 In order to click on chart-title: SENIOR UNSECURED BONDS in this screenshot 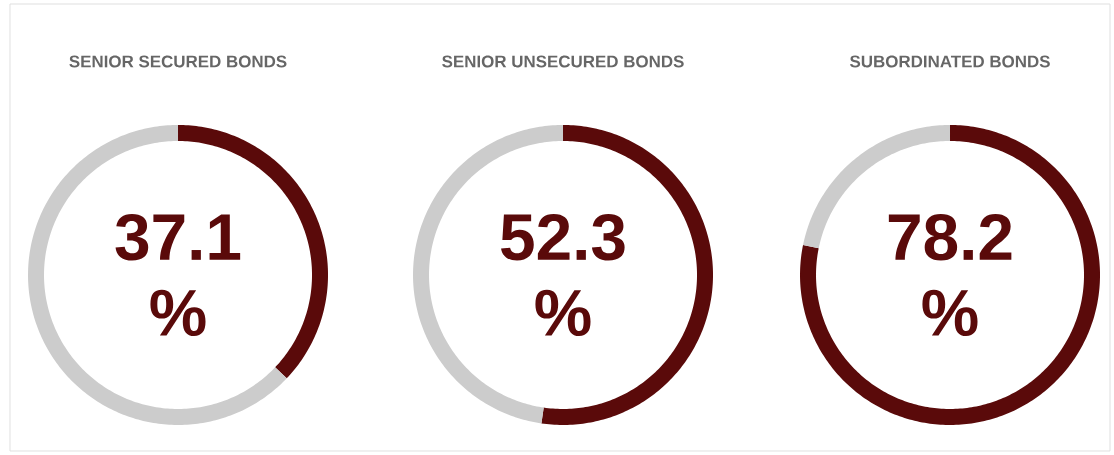, I will do `click(563, 61)`.